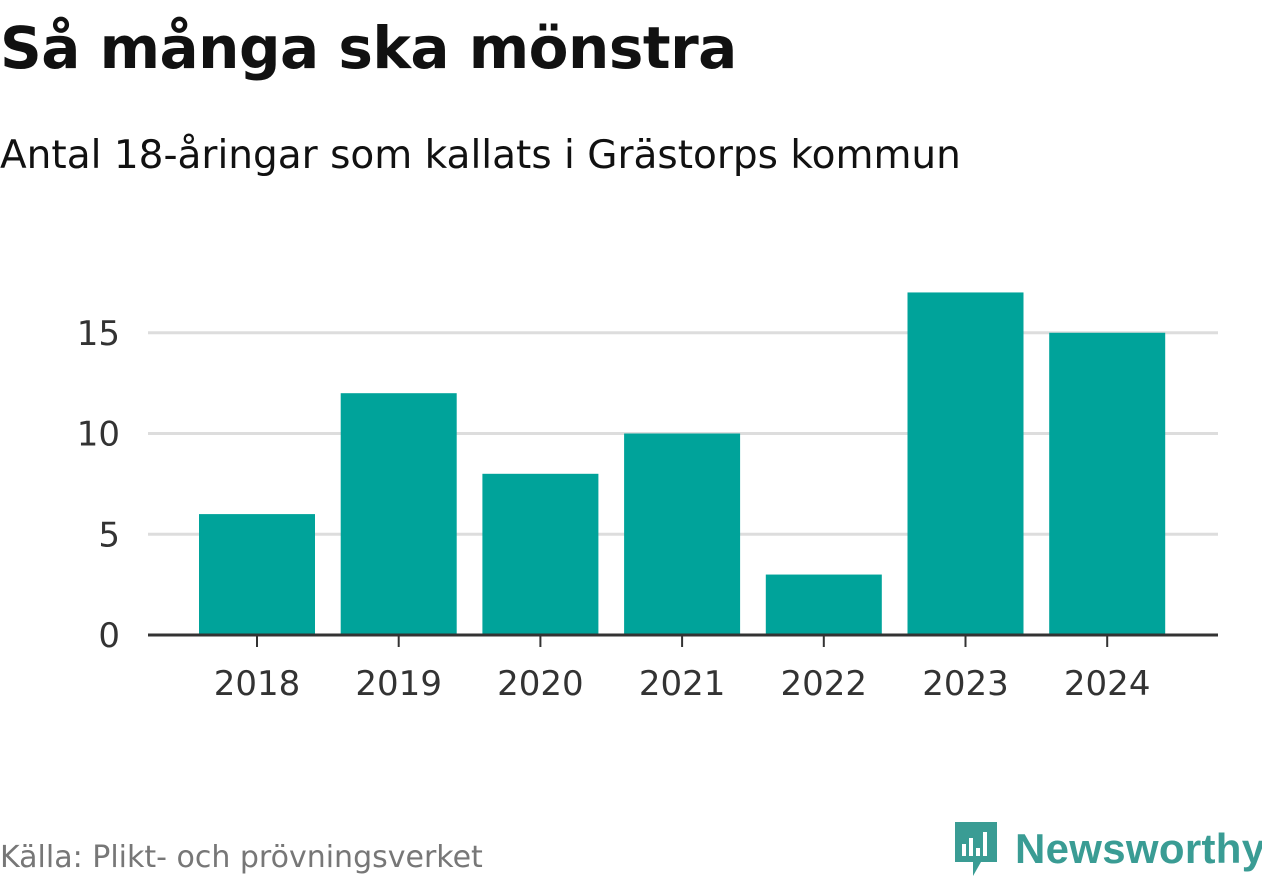  What do you see at coordinates (1107, 684) in the screenshot?
I see `x-tick-label: 2024` at bounding box center [1107, 684].